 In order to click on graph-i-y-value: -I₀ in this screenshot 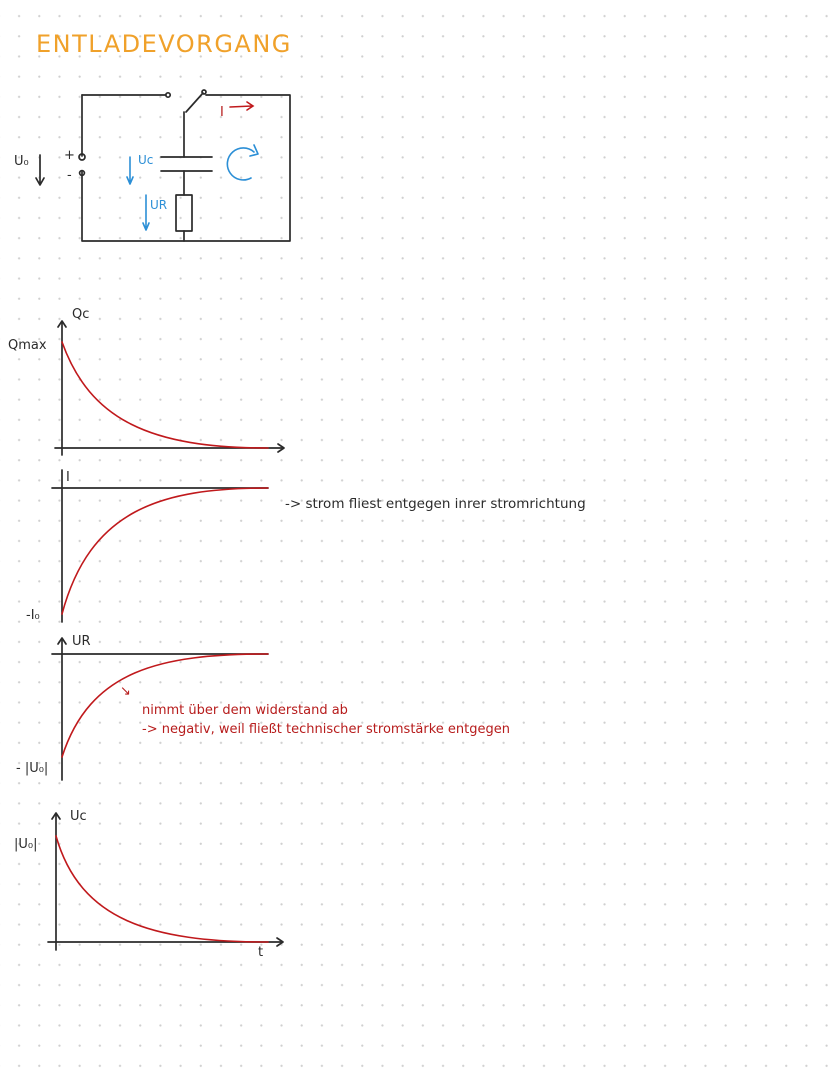, I will do `click(33, 615)`.